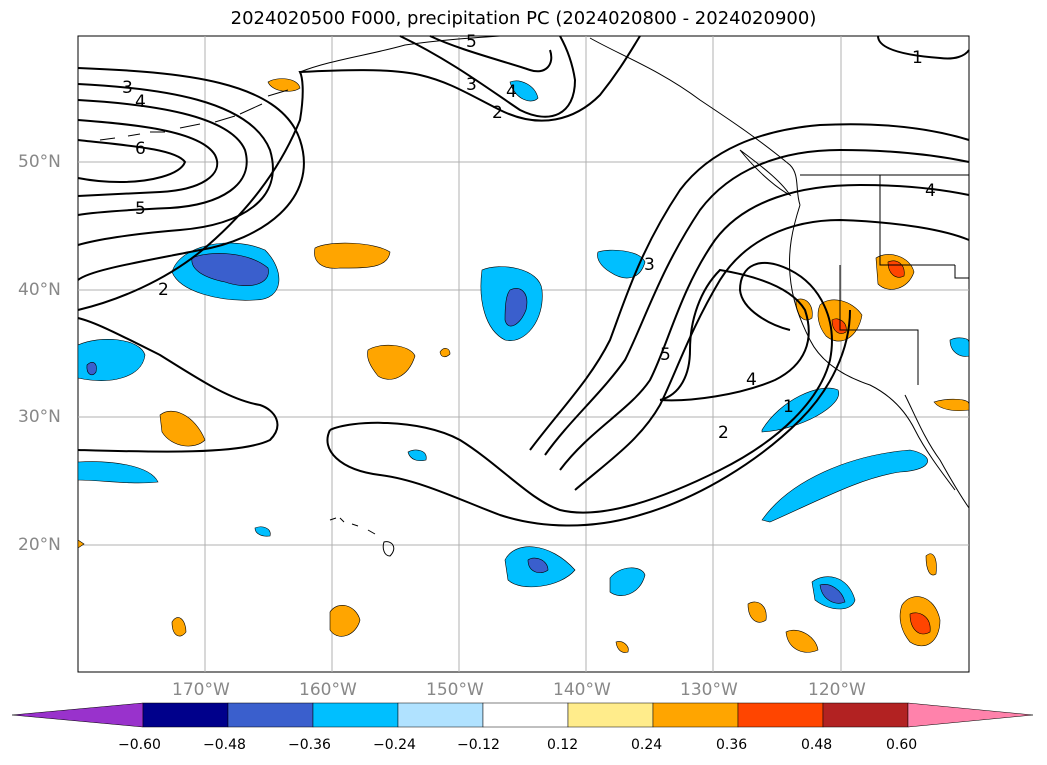  What do you see at coordinates (582, 690) in the screenshot?
I see `lon-label-140w: 140°W` at bounding box center [582, 690].